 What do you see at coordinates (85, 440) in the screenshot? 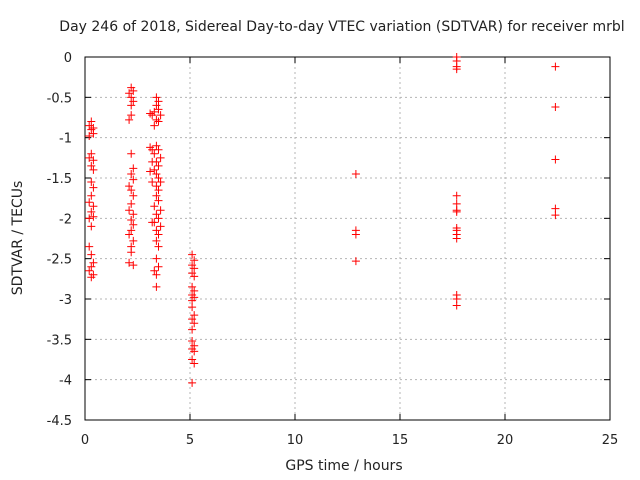
I see `x-tick-label: 0` at bounding box center [85, 440].